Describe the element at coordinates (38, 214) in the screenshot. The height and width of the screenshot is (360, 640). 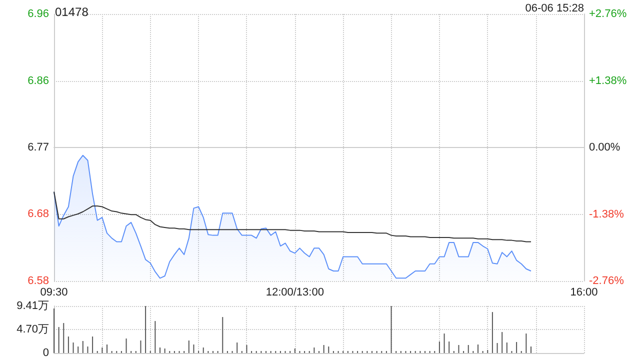
I see `y-tick-label: 6.68` at that location.